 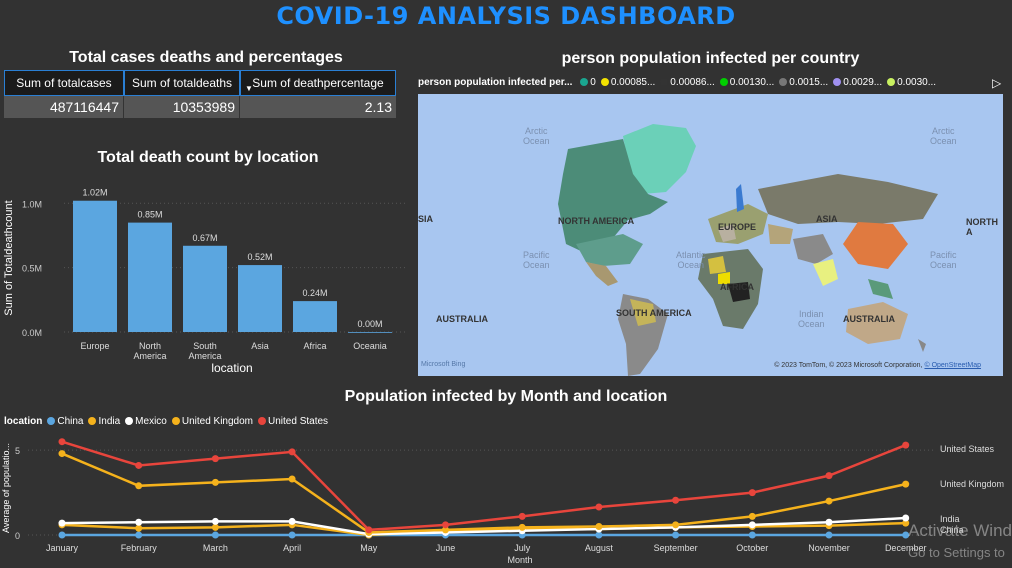 I want to click on line-legend-item: Mexico, so click(x=151, y=421).